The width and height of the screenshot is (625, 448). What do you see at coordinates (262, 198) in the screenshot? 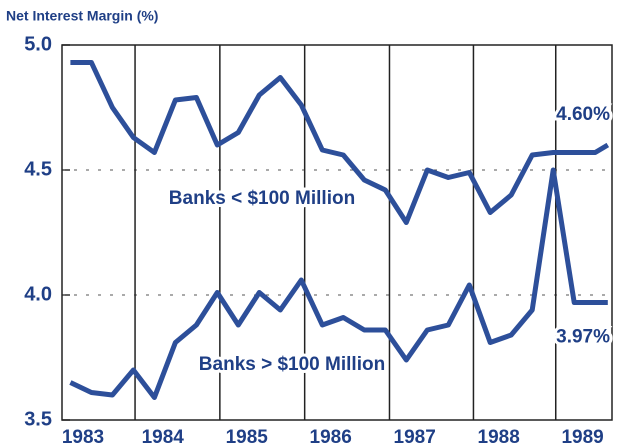
I see `series-label: Banks < $100 Million` at bounding box center [262, 198].